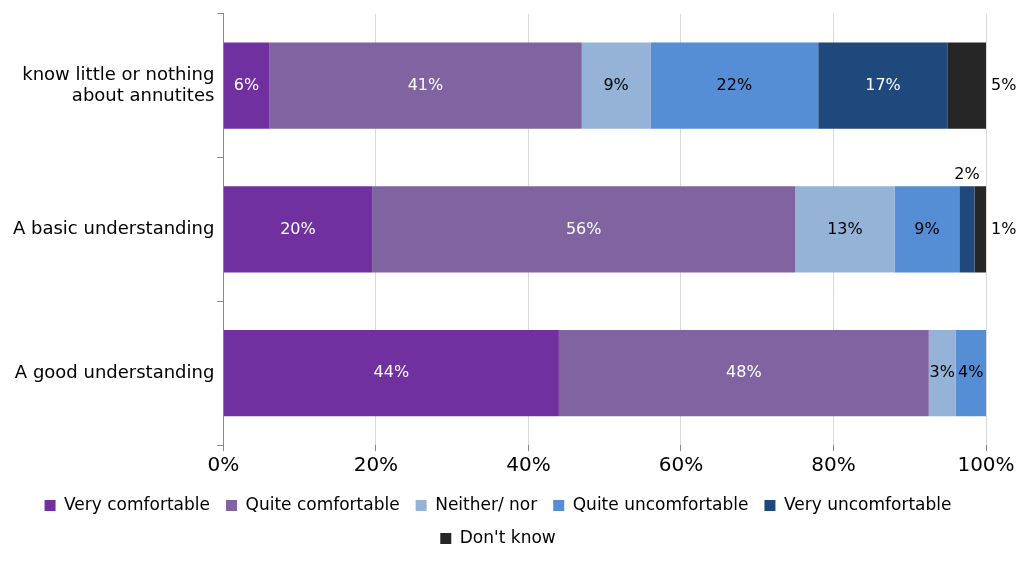  I want to click on data-label: 22%, so click(734, 84).